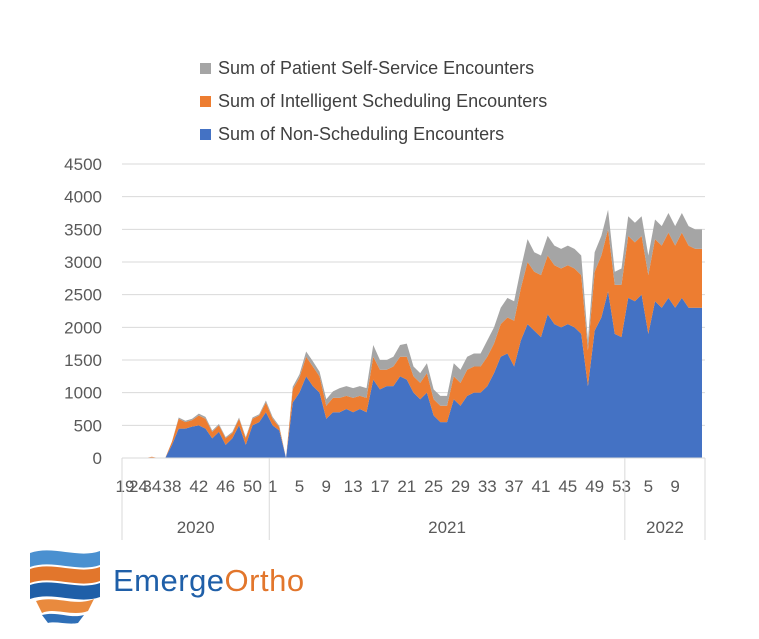  What do you see at coordinates (406, 486) in the screenshot?
I see `x-tick-label: 21` at bounding box center [406, 486].